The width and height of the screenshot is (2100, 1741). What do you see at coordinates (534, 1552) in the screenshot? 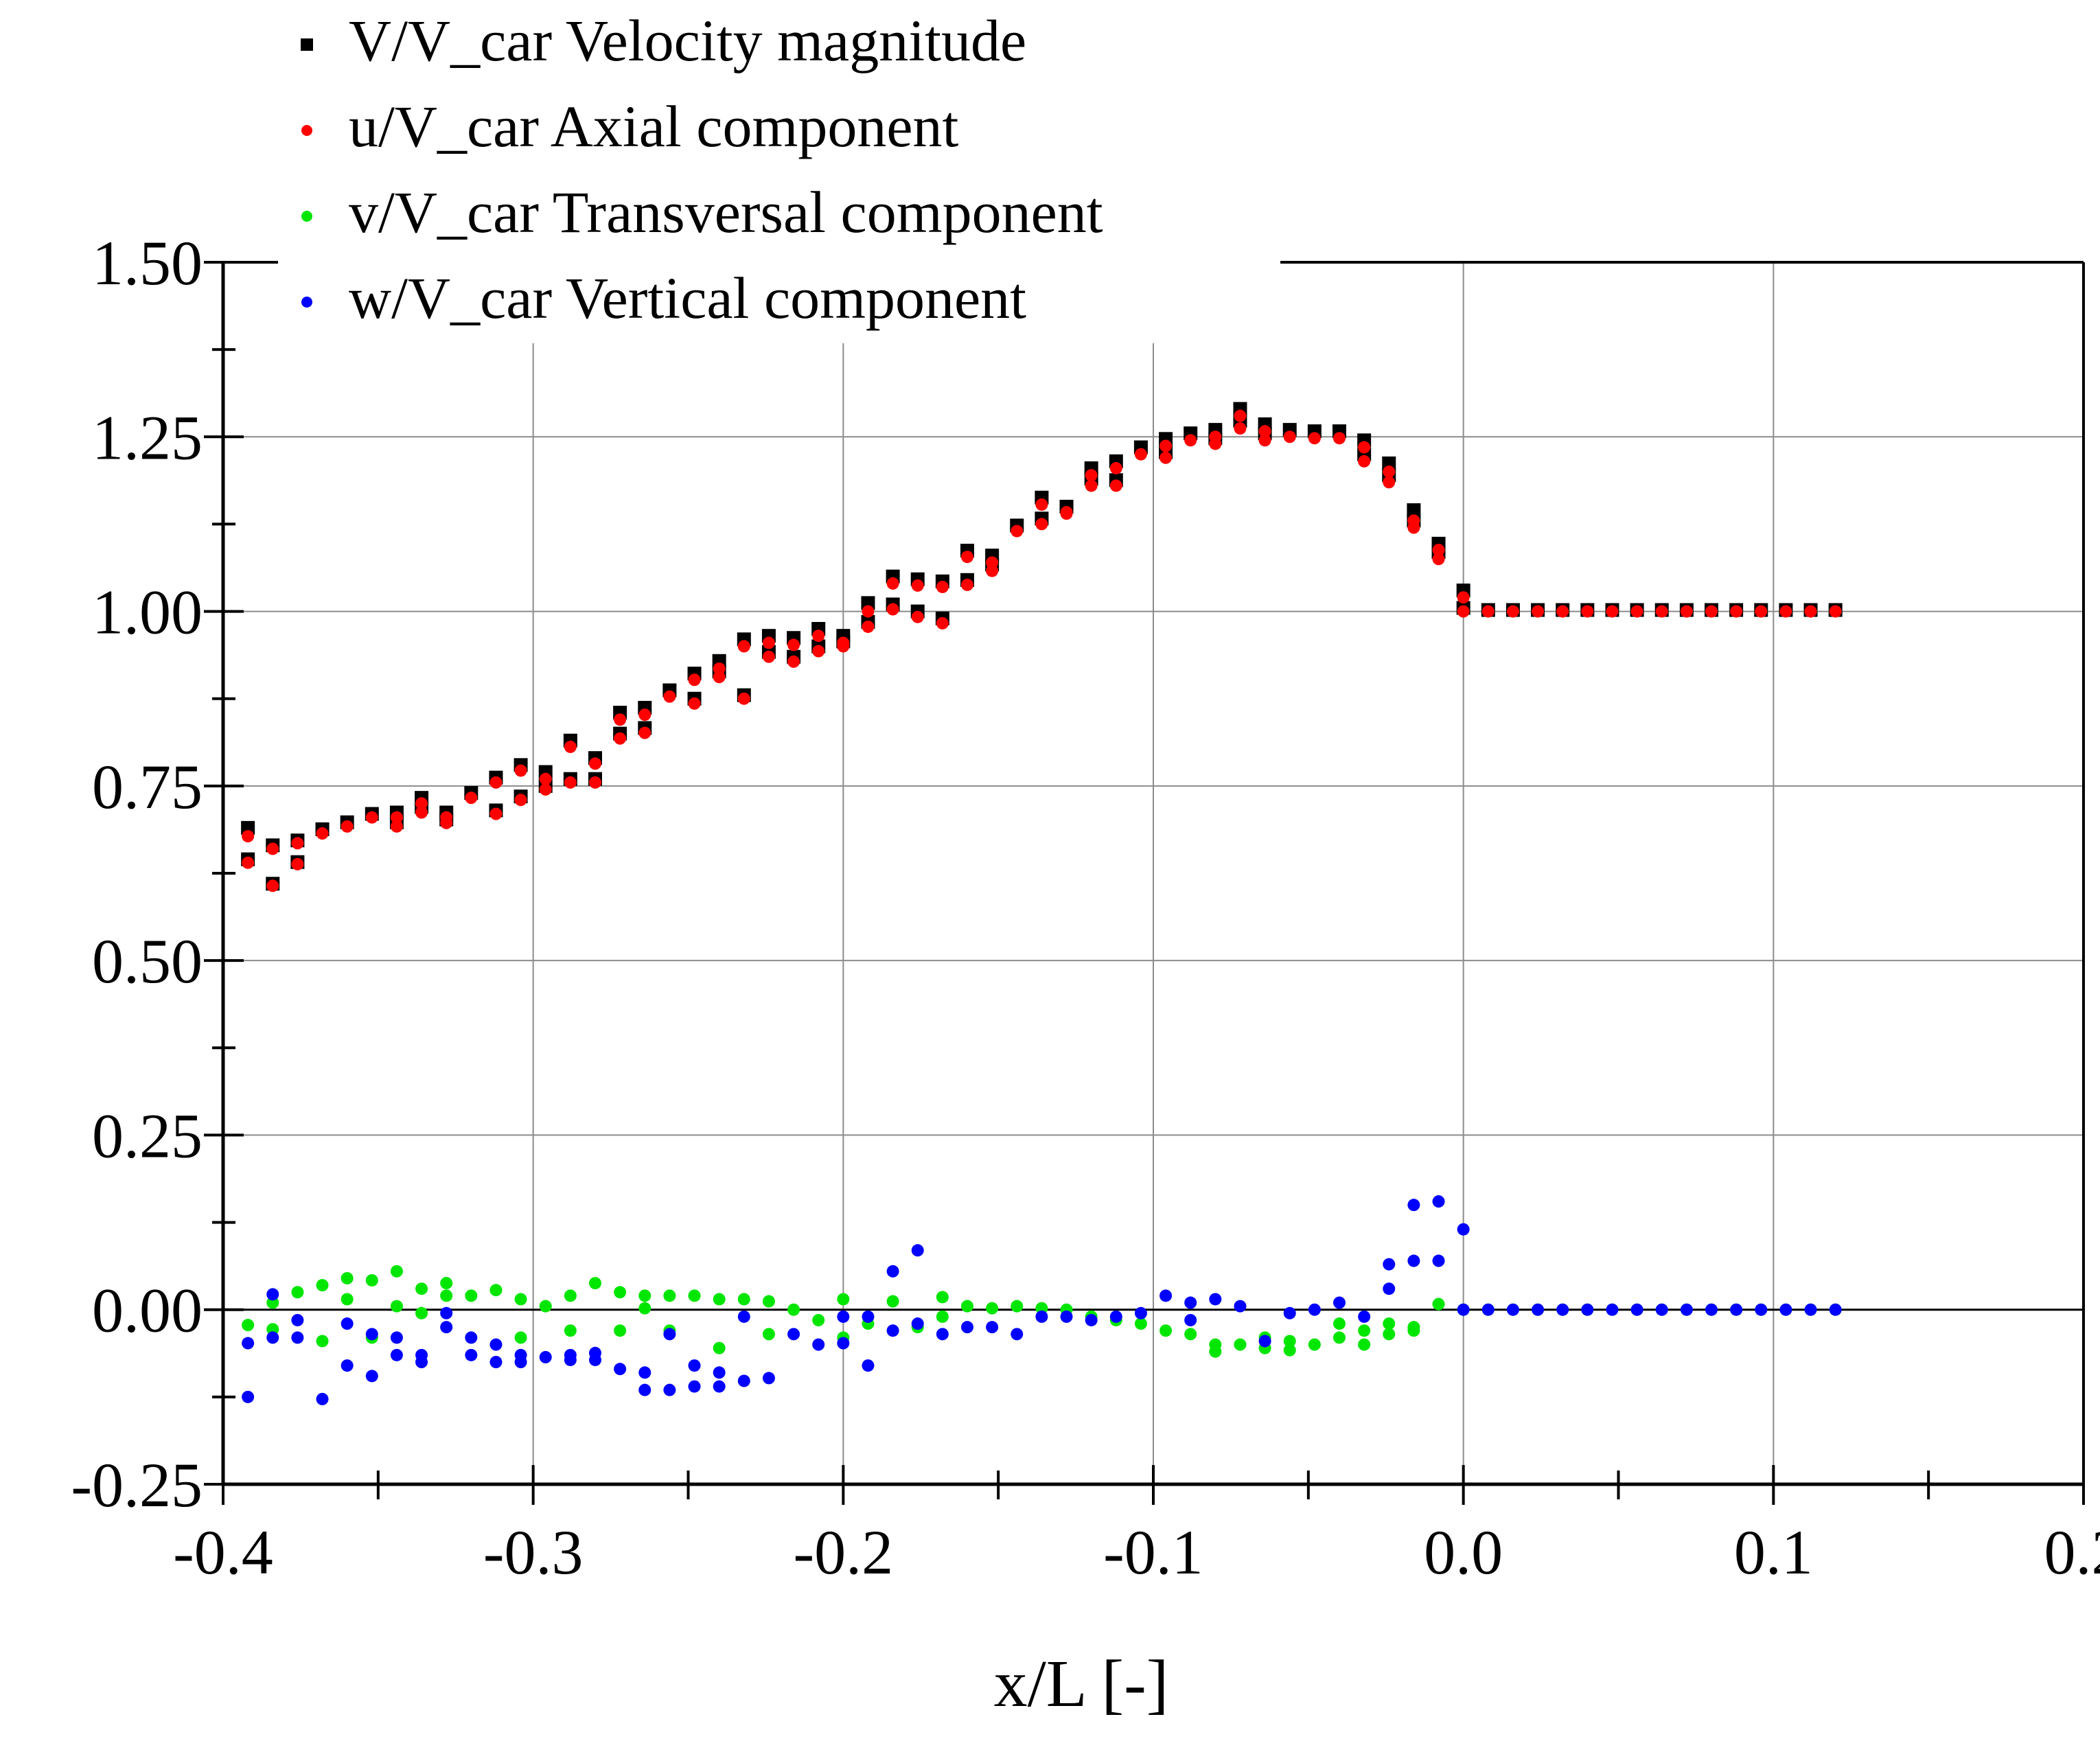
I see `x-tick-label-1: -0.3` at bounding box center [534, 1552].